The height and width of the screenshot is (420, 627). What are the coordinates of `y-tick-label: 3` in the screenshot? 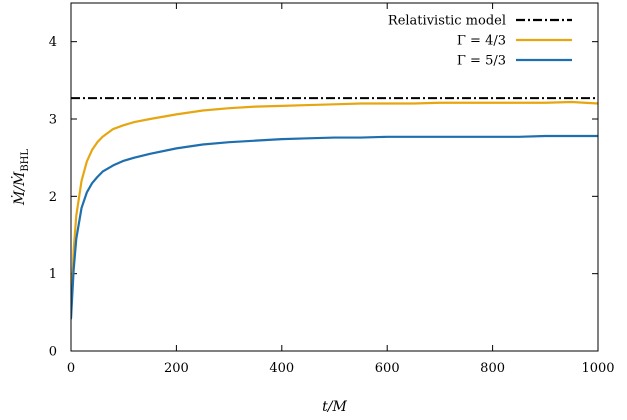 It's located at (53, 120).